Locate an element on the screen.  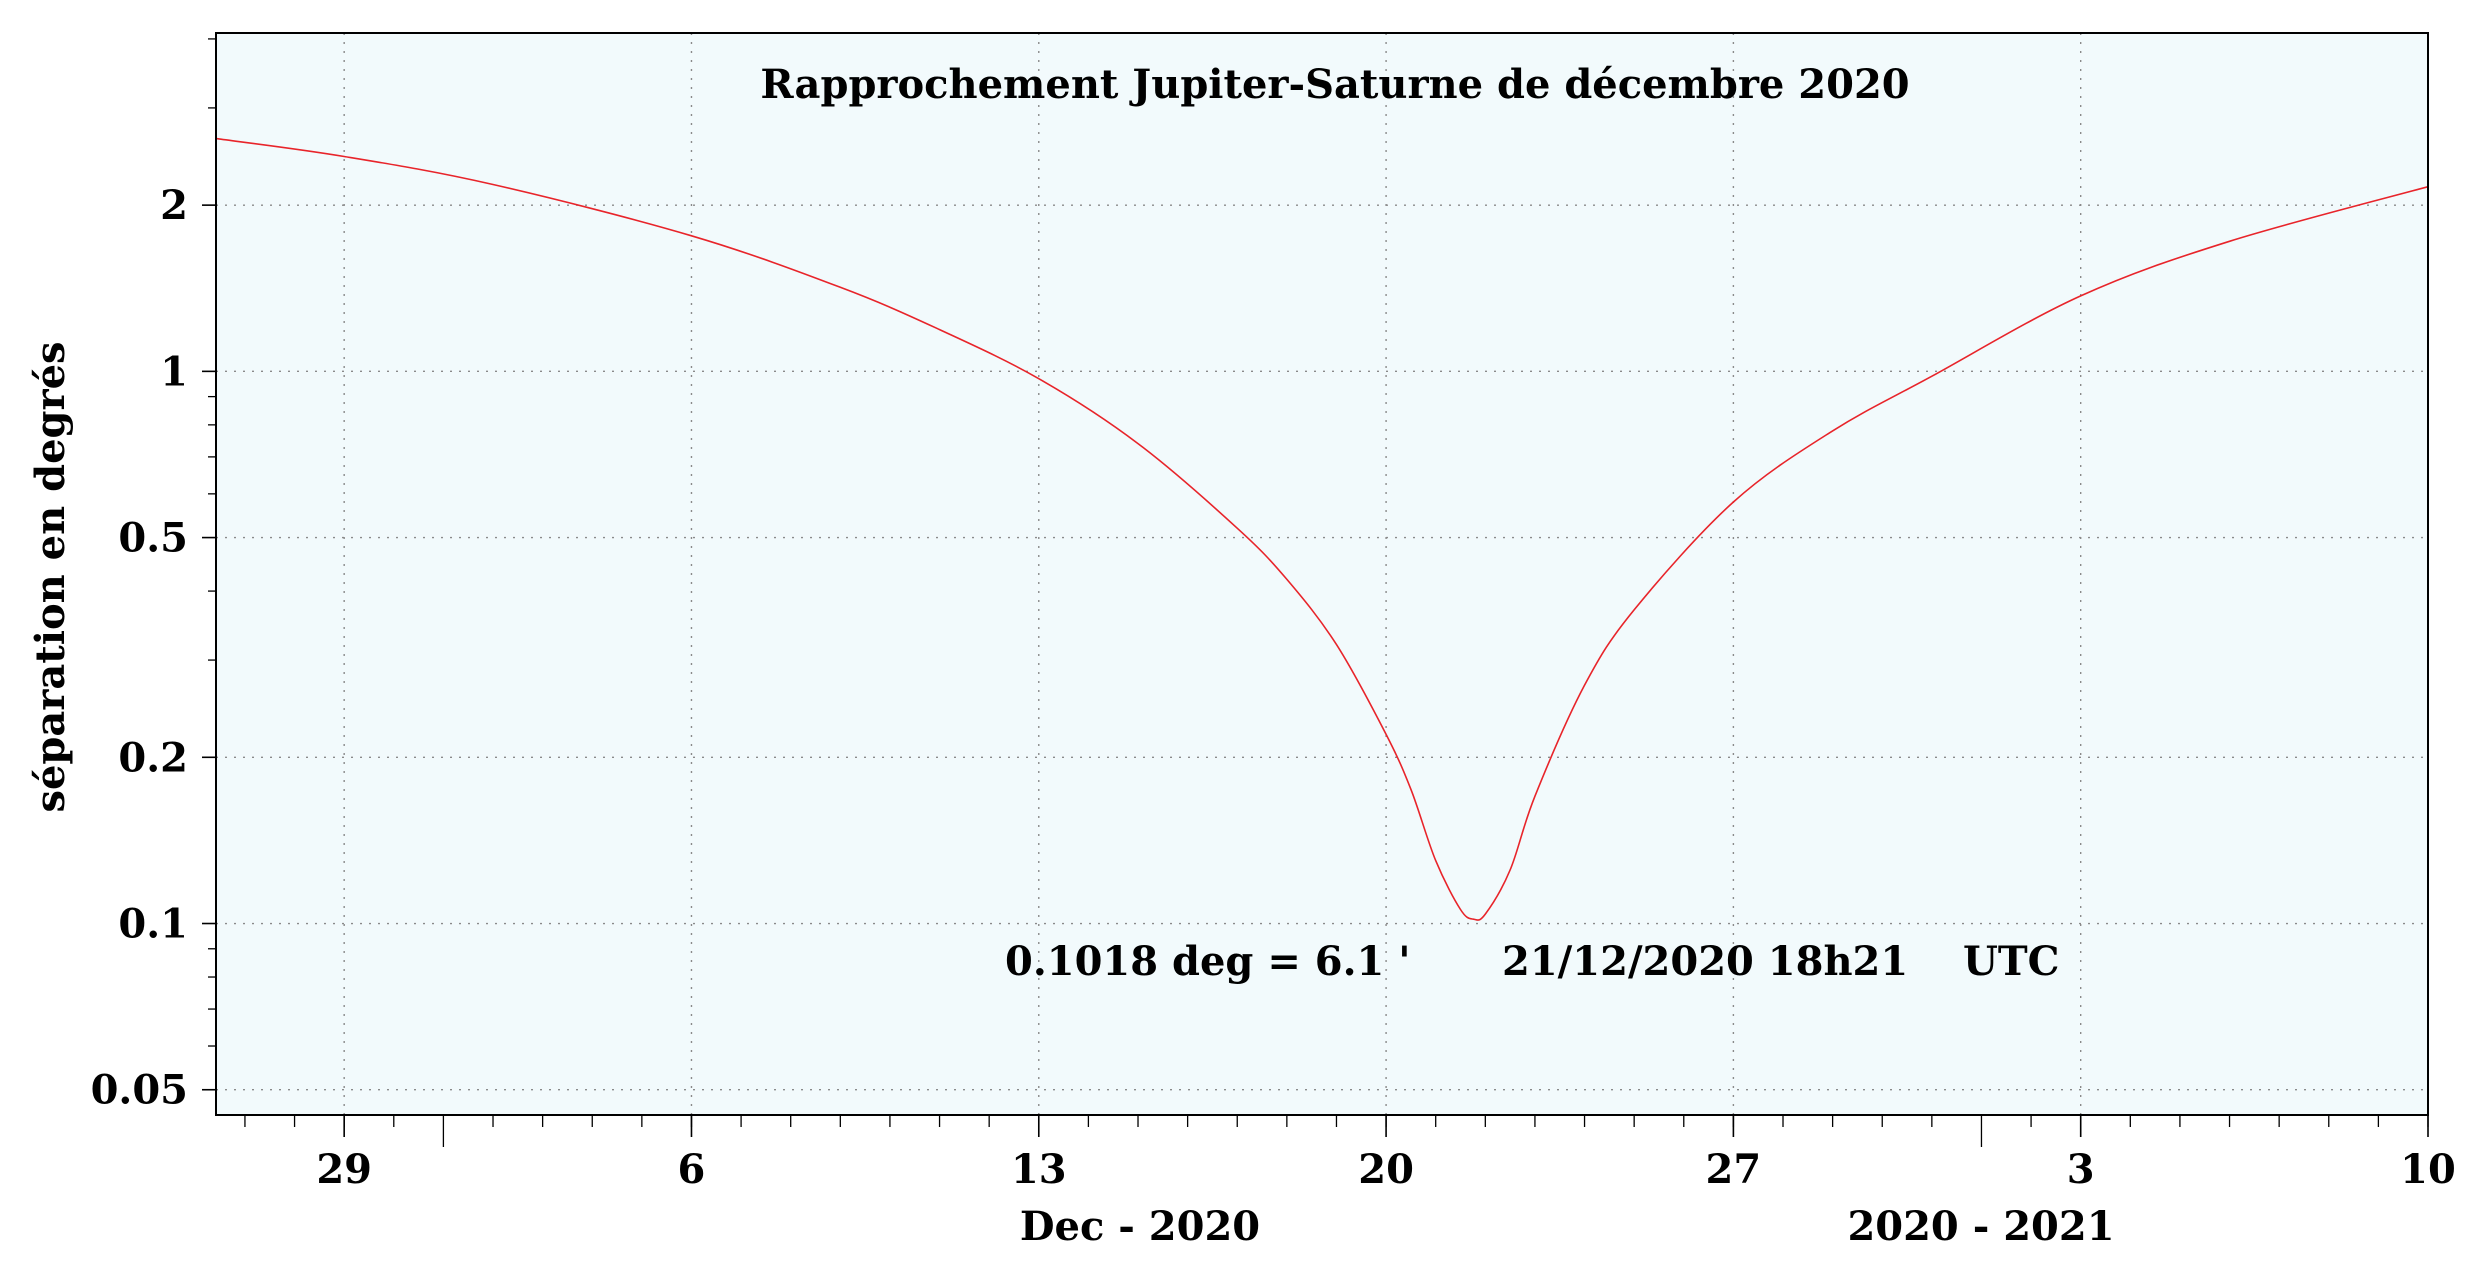
x-tick-label: 13 is located at coordinates (1039, 1169).